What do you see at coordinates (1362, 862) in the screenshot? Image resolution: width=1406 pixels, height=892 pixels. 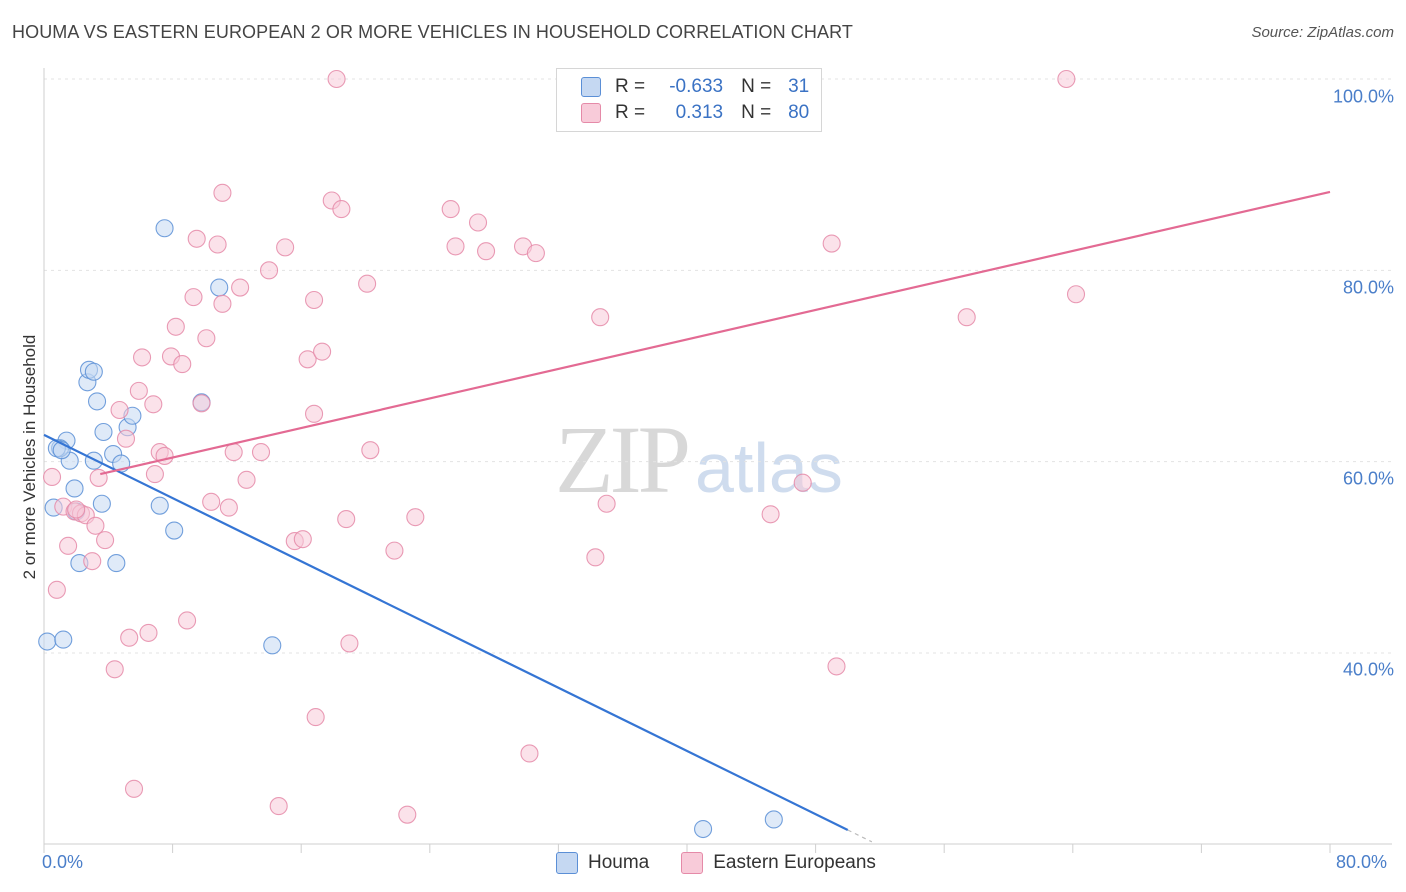 I see `x-tick-label-max: 80.0%` at bounding box center [1362, 862].